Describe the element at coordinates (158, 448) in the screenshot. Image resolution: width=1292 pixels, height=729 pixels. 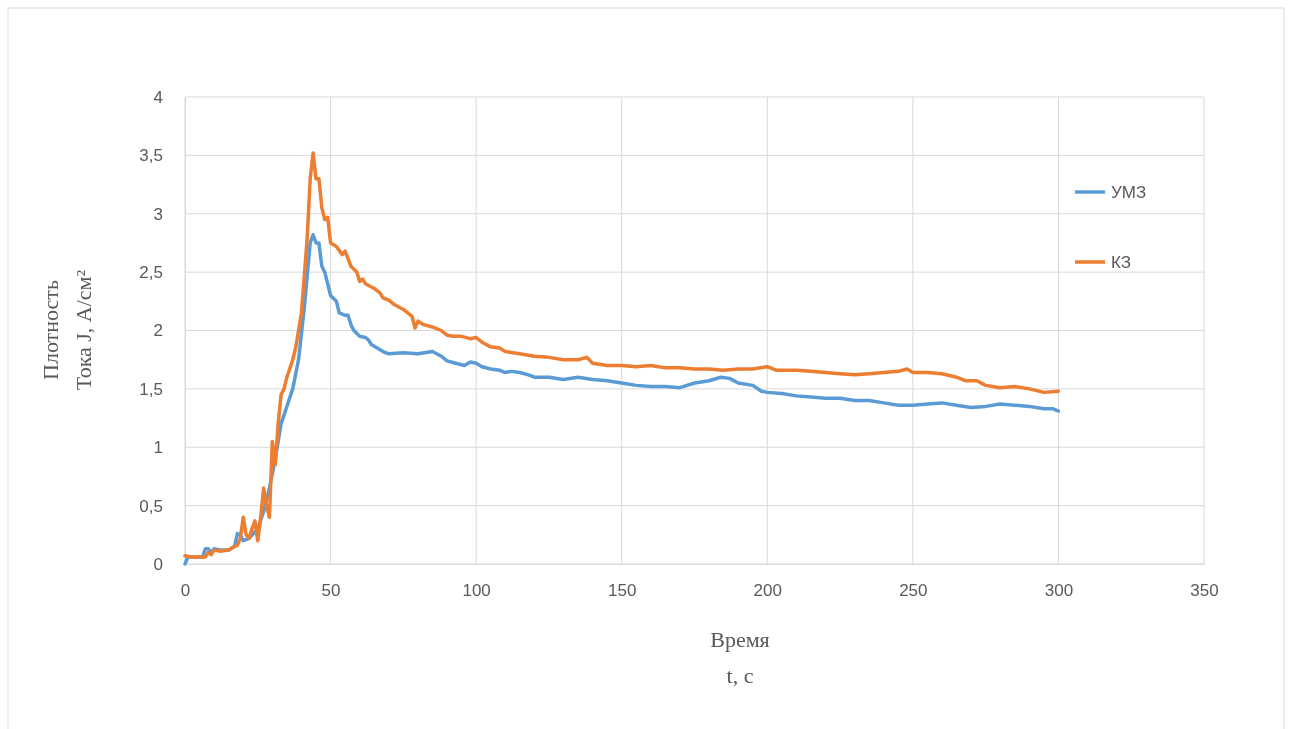
I see `y-tick-label: 1` at that location.